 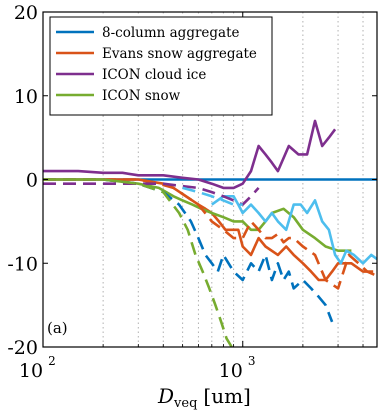 What do you see at coordinates (26, 97) in the screenshot?
I see `y-tick-label: 10` at bounding box center [26, 97].